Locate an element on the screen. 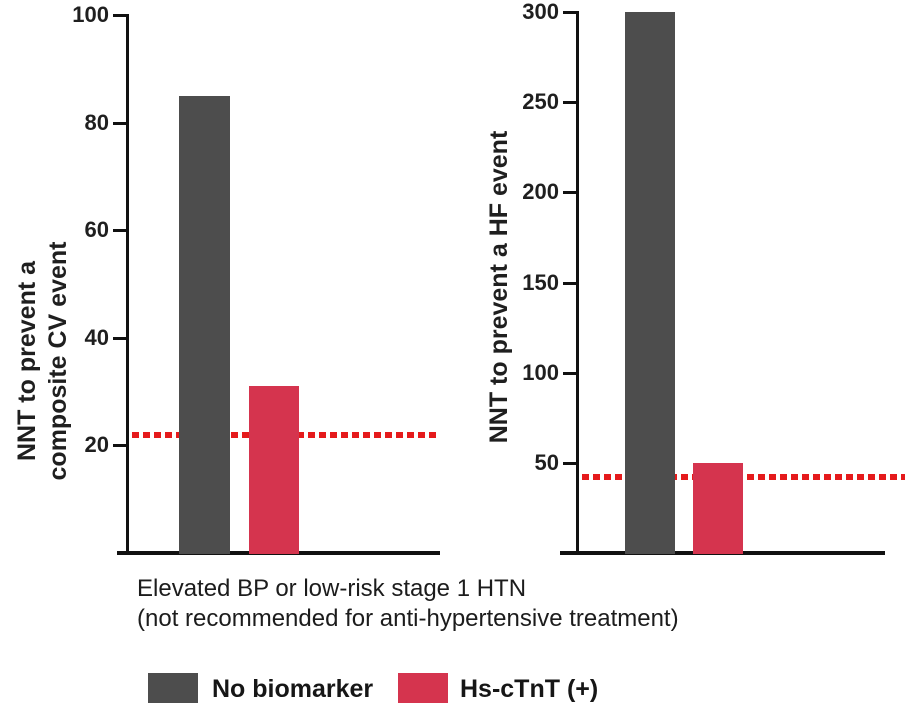 Image resolution: width=905 pixels, height=723 pixels. y-axis-tick-label: 50 is located at coordinates (546, 462).